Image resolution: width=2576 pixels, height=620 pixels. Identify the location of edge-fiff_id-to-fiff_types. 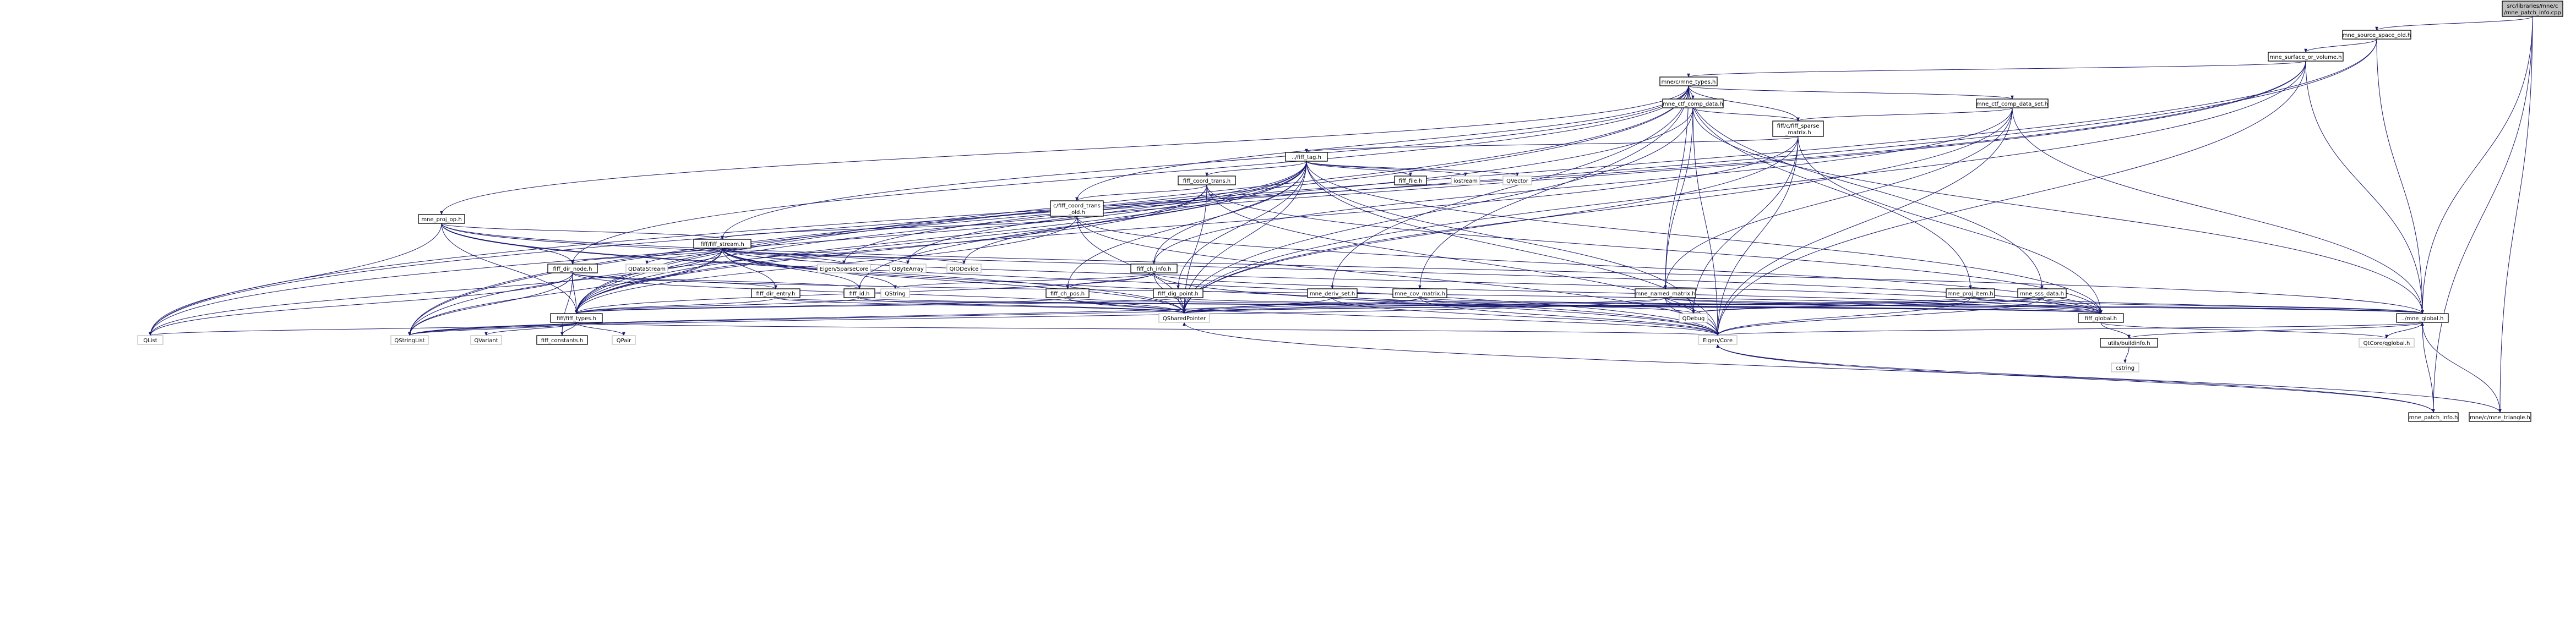
(717, 305).